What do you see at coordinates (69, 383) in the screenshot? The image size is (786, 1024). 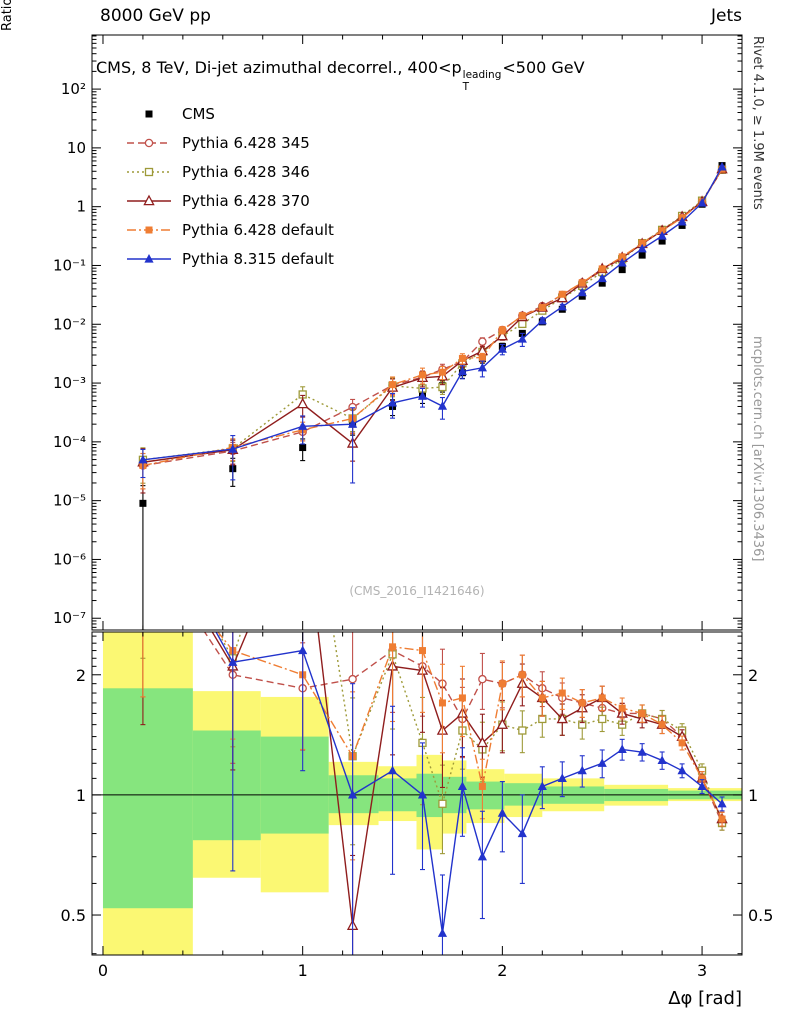 I see `svg-text: 10⁻³` at bounding box center [69, 383].